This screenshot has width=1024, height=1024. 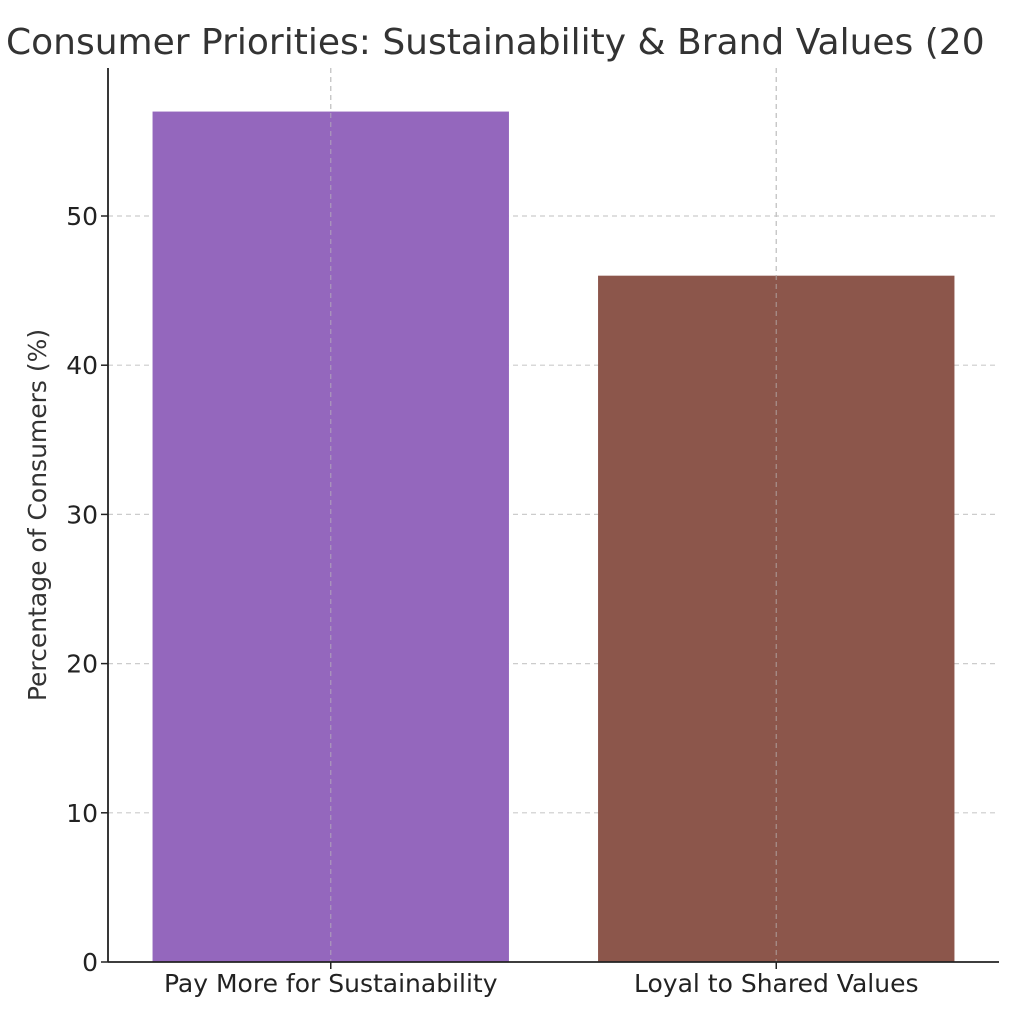 I want to click on y-tick-label: 50, so click(x=82, y=216).